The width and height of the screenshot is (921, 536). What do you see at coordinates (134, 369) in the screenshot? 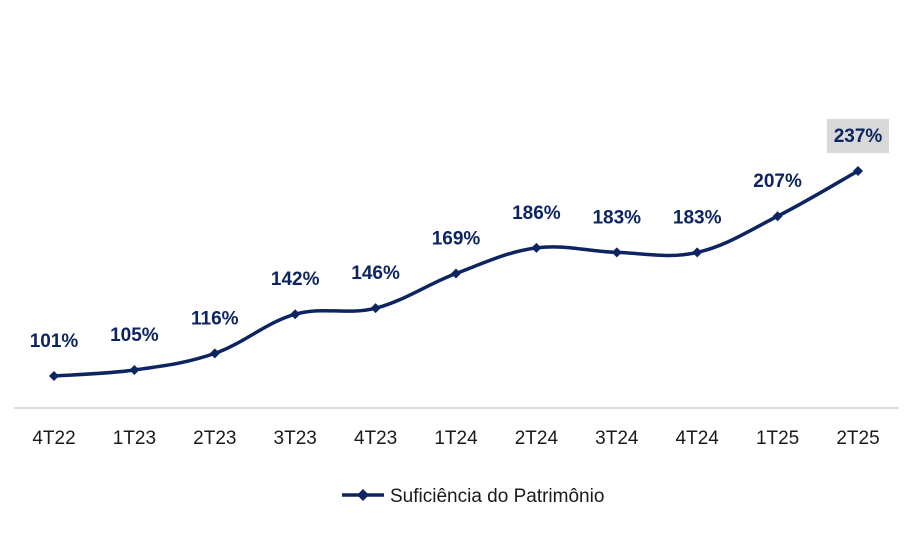
I see `data-point-1T23` at bounding box center [134, 369].